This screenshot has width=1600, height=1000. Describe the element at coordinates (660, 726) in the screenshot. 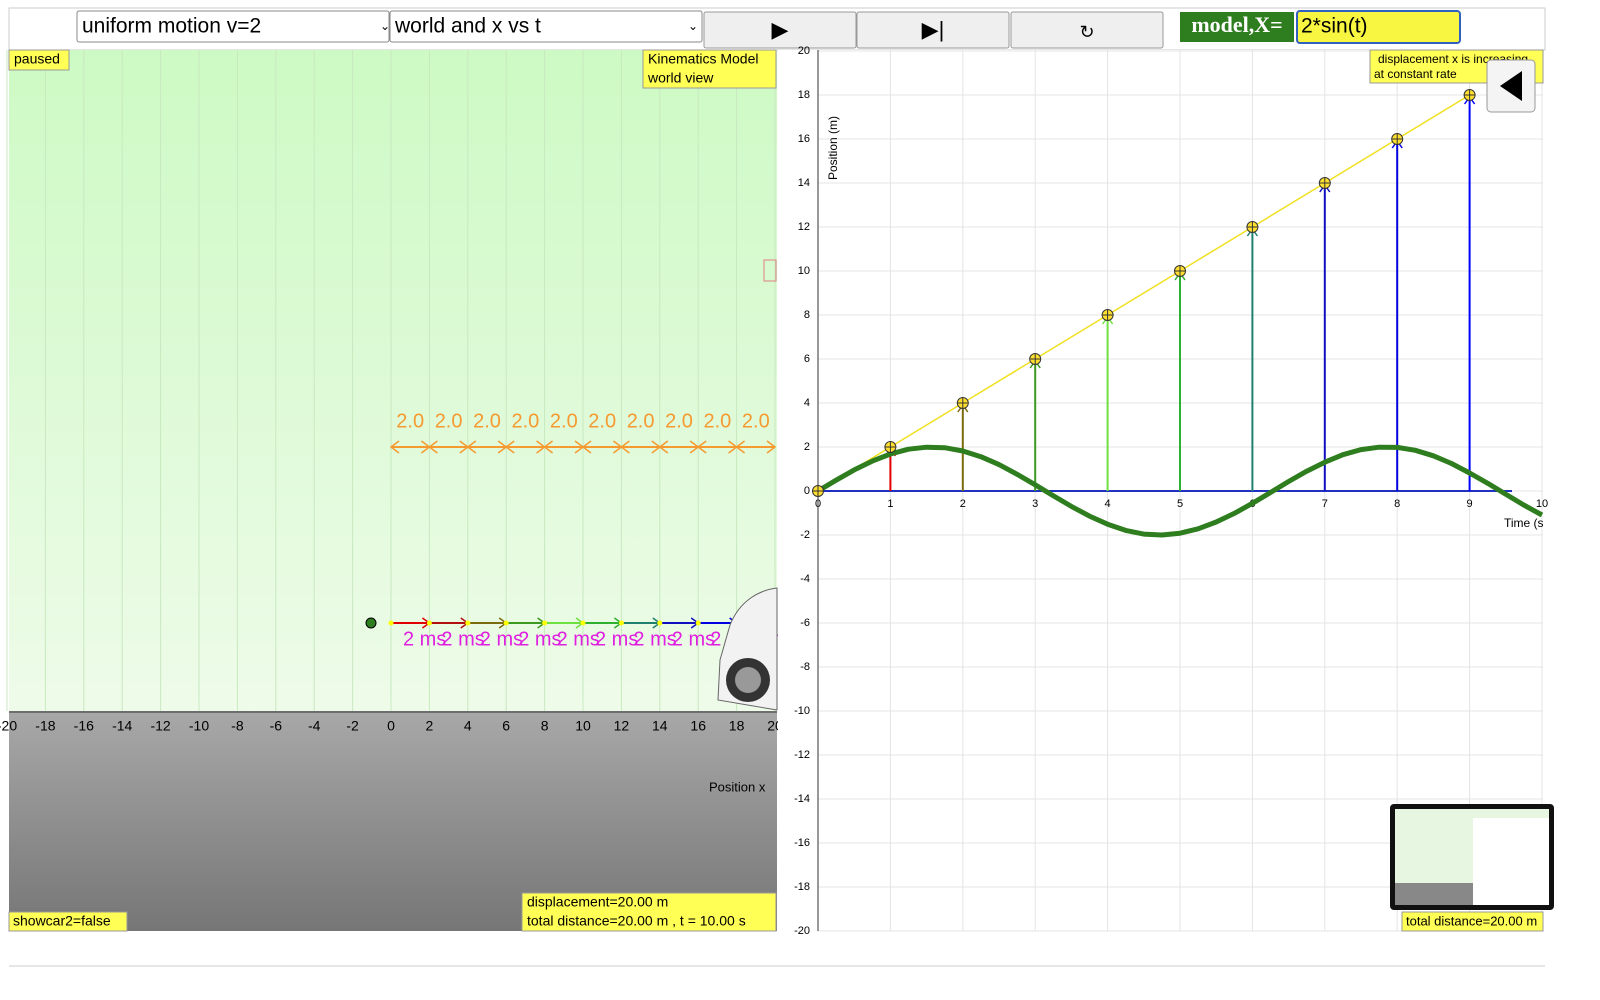

I see `world-tick-label: 14` at that location.